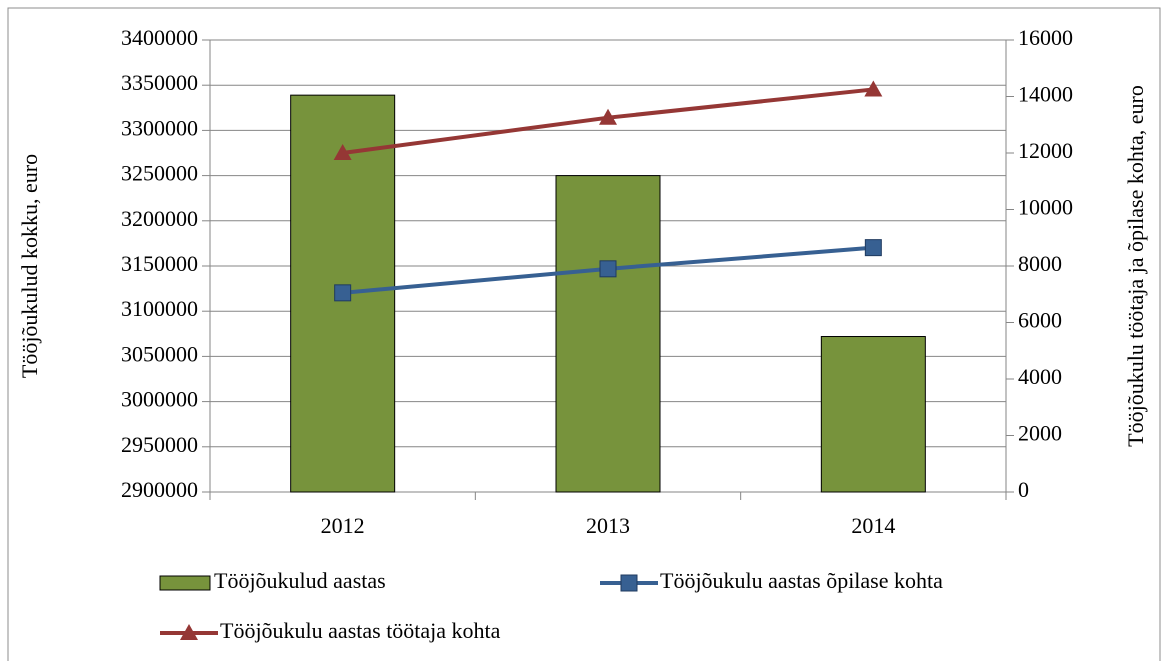  Describe the element at coordinates (1045, 94) in the screenshot. I see `y2-tick-label: 14000` at that location.